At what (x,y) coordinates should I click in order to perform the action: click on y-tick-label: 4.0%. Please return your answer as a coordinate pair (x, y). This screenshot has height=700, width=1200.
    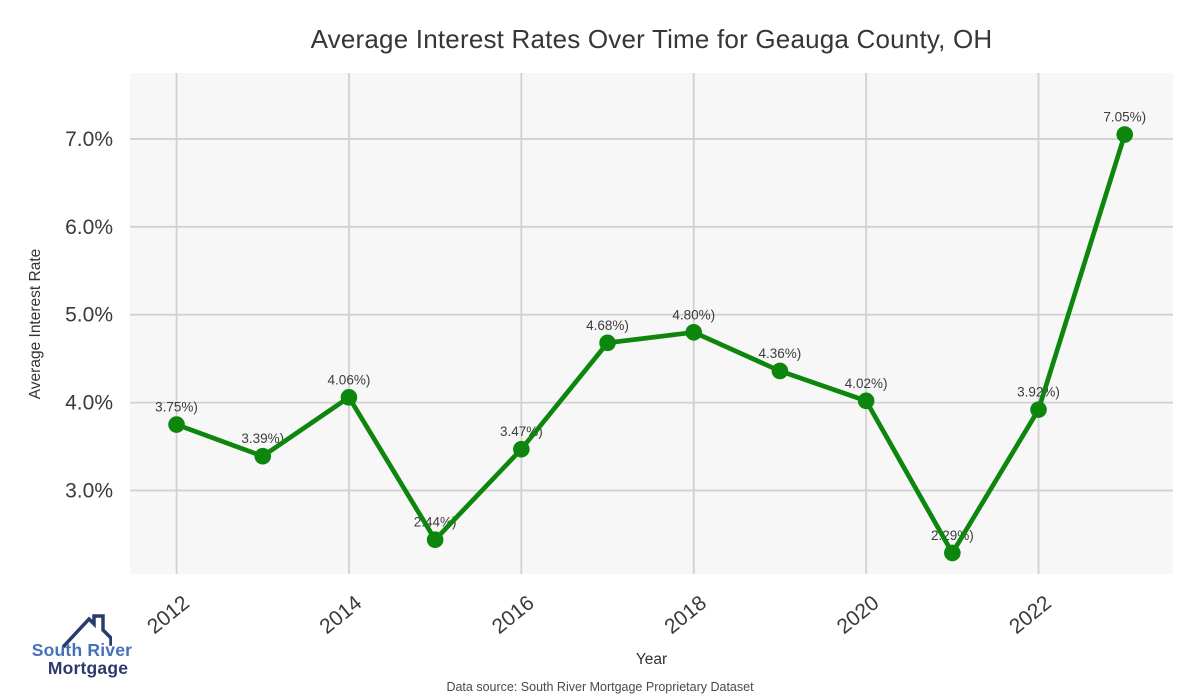
    Looking at the image, I should click on (89, 403).